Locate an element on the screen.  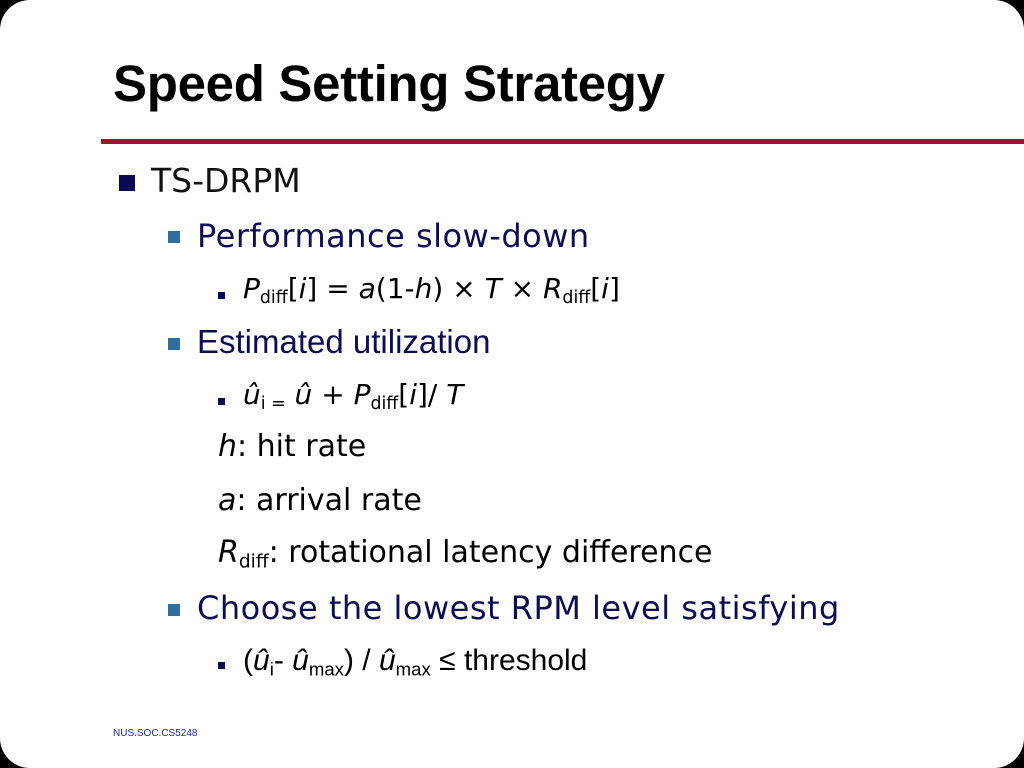
slide-title: Speed Setting Strategy is located at coordinates (389, 83).